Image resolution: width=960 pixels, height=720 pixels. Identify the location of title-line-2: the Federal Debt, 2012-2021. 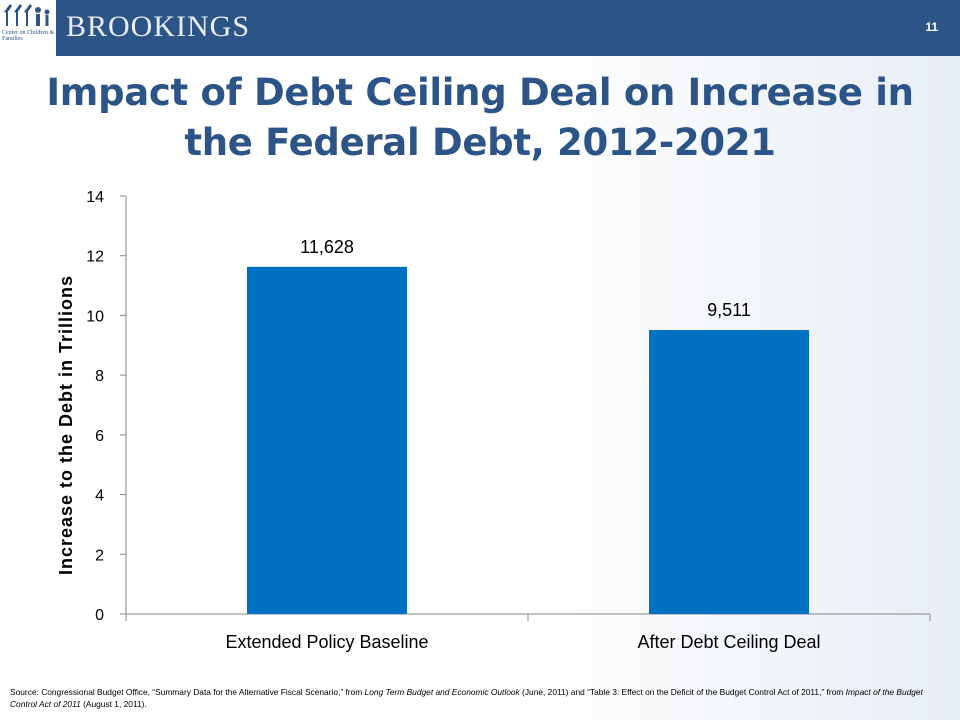
(480, 142).